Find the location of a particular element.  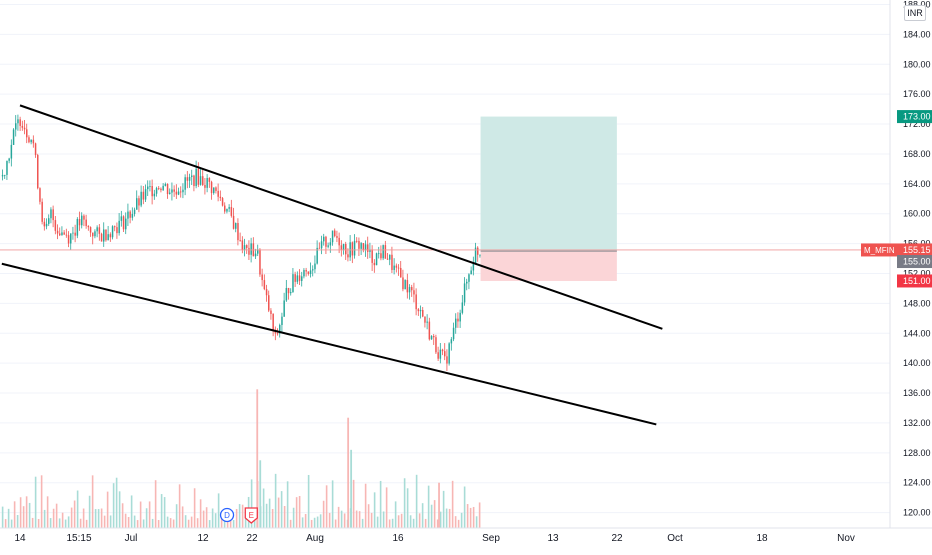

y-tick-label: 152.00 is located at coordinates (917, 273).